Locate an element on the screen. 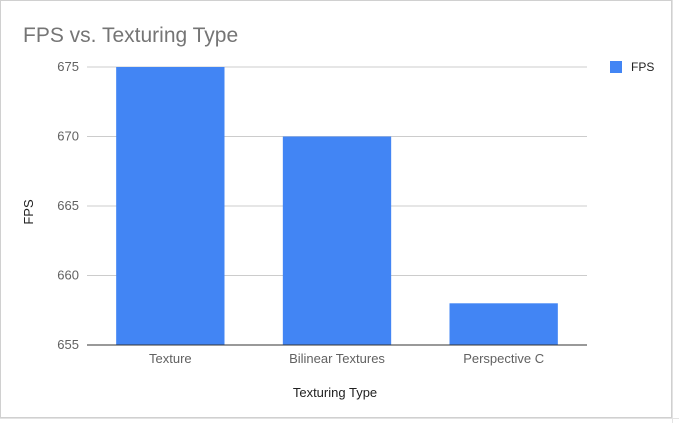 The height and width of the screenshot is (423, 679). y-tick-label: 665 is located at coordinates (68, 205).